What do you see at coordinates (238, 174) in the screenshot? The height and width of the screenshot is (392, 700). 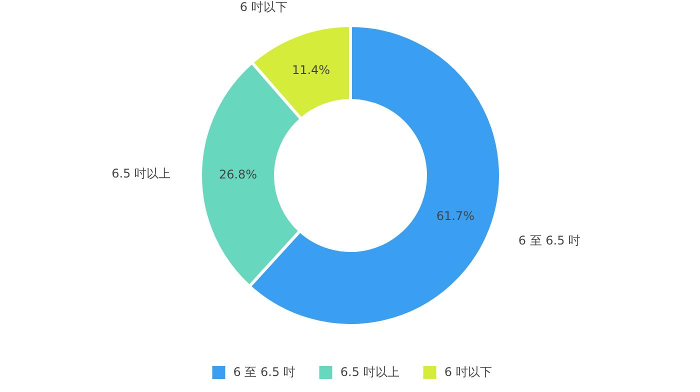 I see `data-label: 26.8%` at bounding box center [238, 174].